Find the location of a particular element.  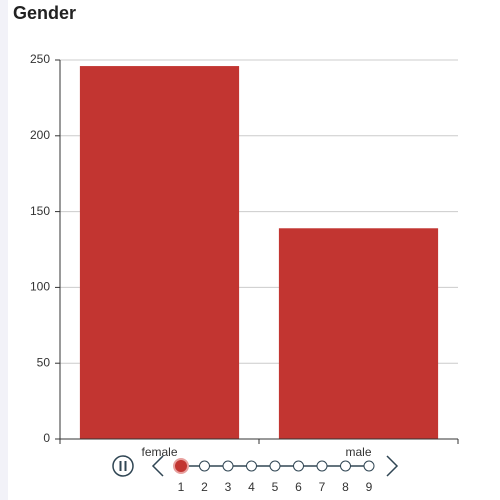

x-tick-label: male is located at coordinates (358, 452).